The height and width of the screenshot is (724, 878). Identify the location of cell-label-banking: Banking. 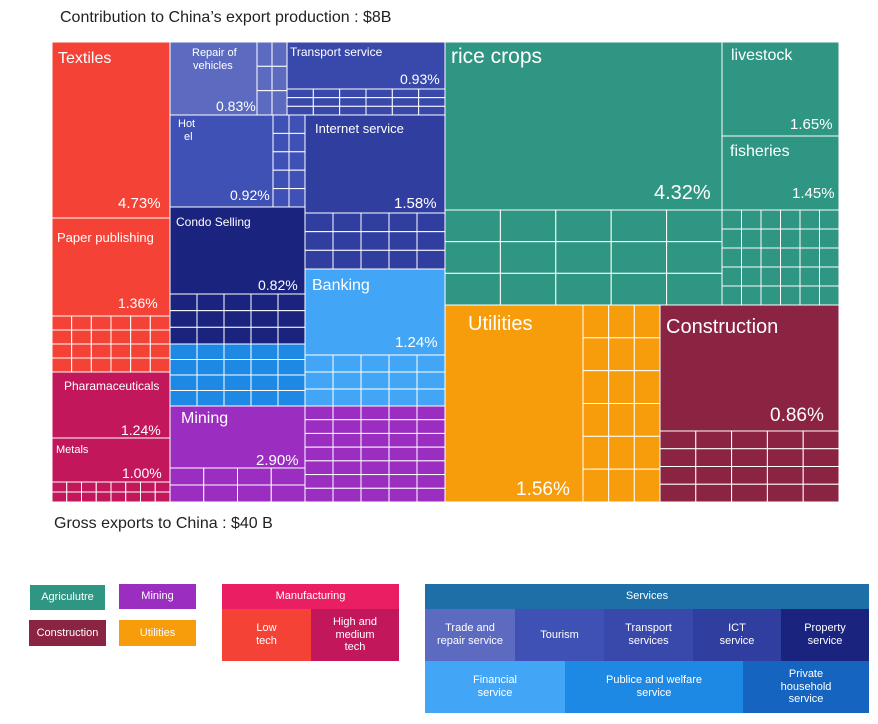
(341, 285).